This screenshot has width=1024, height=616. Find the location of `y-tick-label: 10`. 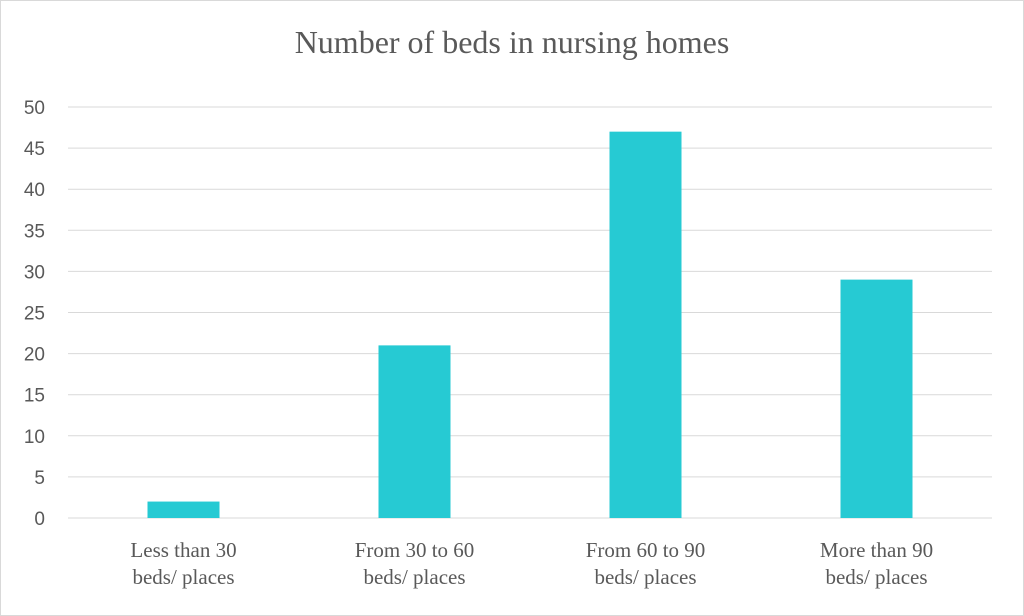

y-tick-label: 10 is located at coordinates (34, 437).